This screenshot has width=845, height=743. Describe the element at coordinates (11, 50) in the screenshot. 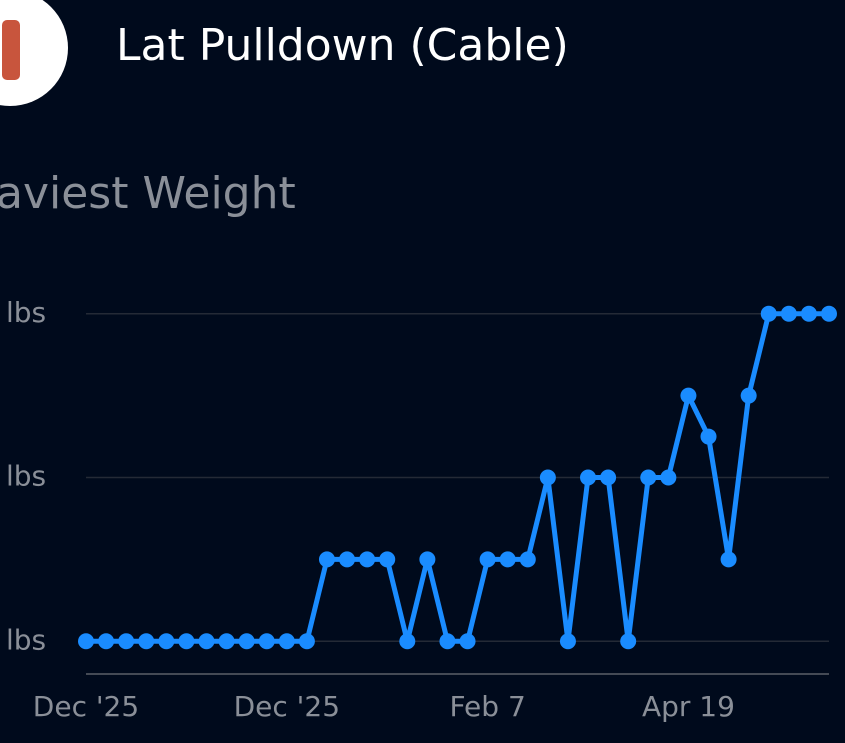

I see `icon-figure` at that location.